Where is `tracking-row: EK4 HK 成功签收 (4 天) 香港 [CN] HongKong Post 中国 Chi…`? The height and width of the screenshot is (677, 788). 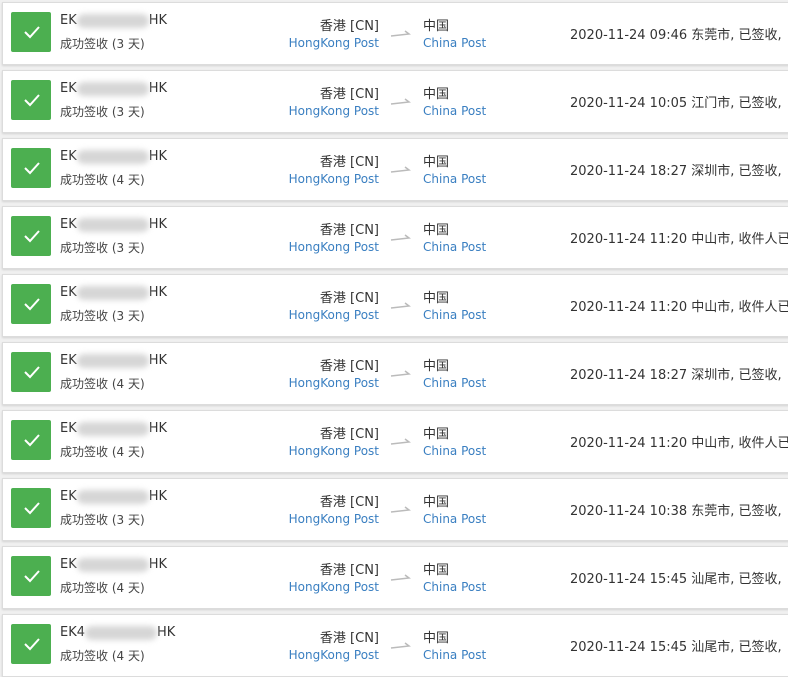 tracking-row: EK4 HK 成功签收 (4 天) 香港 [CN] HongKong Post 中国 Chi… is located at coordinates (395, 645).